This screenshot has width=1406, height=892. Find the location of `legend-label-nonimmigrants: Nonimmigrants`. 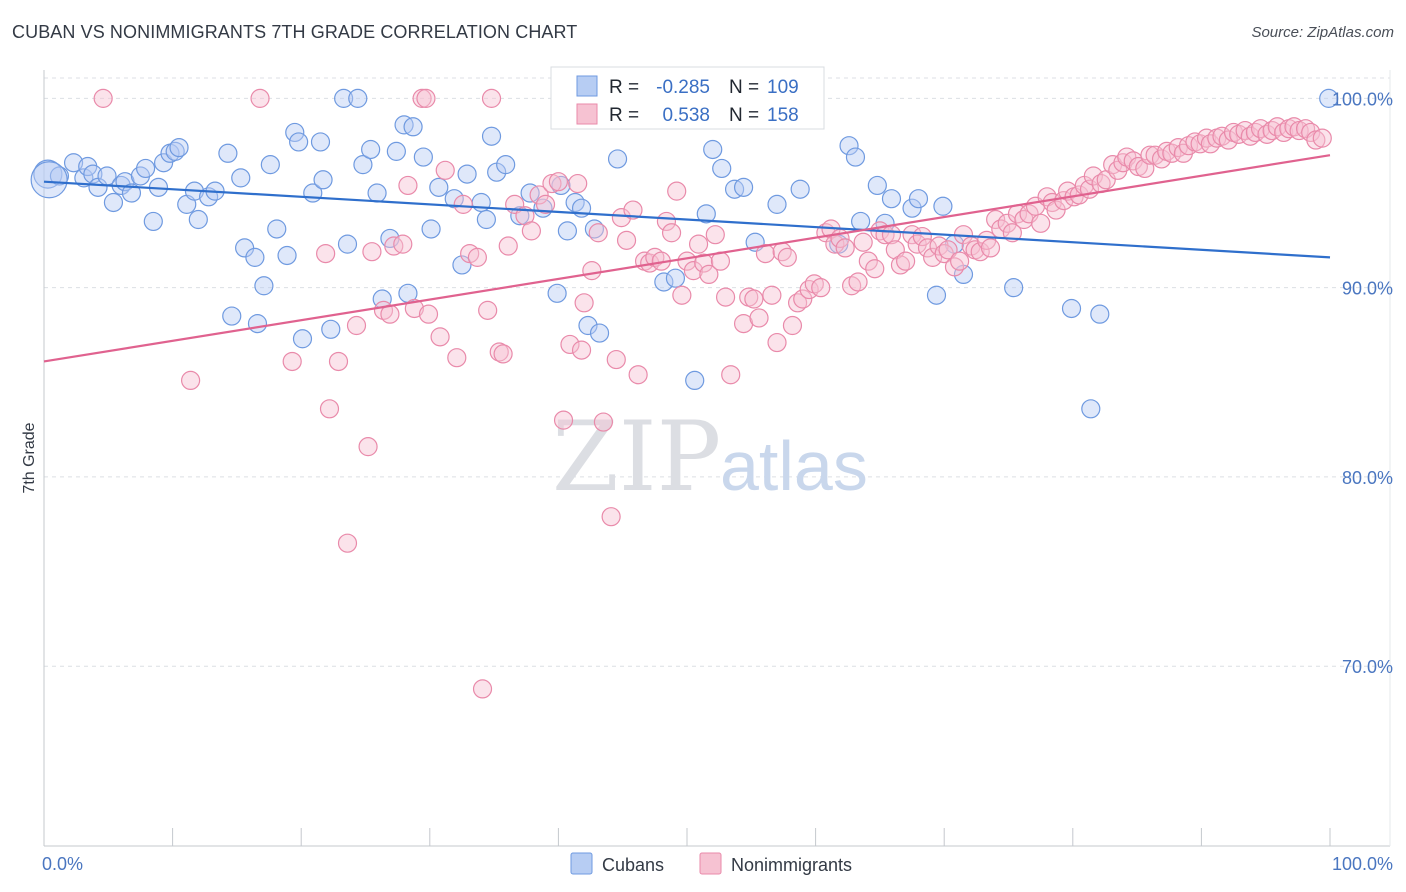

legend-label-nonimmigrants: Nonimmigrants is located at coordinates (791, 865).